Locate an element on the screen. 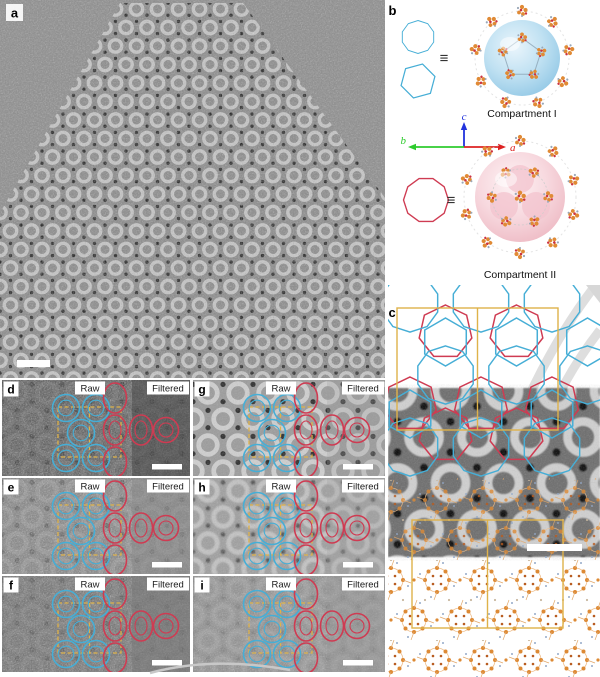 The width and height of the screenshot is (600, 677). panel-h-letter: h is located at coordinates (201, 488).